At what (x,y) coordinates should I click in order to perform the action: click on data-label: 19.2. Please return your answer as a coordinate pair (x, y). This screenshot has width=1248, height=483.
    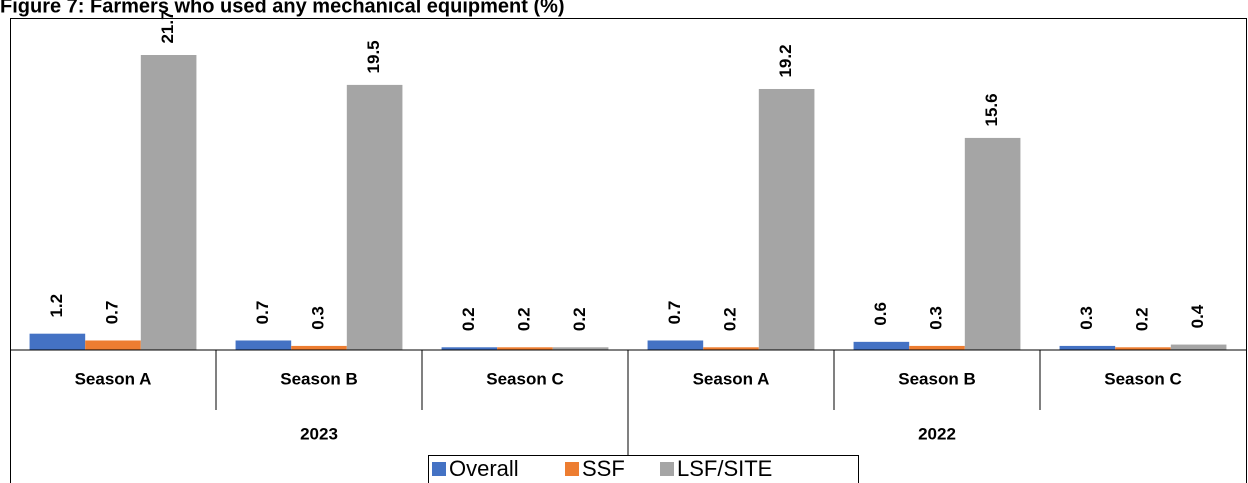
    Looking at the image, I should click on (785, 60).